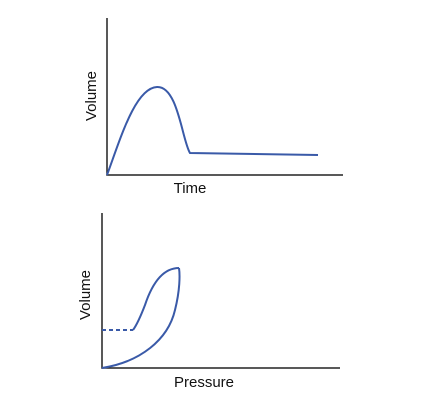 The width and height of the screenshot is (440, 420). I want to click on inflation-curve, so click(141, 318).